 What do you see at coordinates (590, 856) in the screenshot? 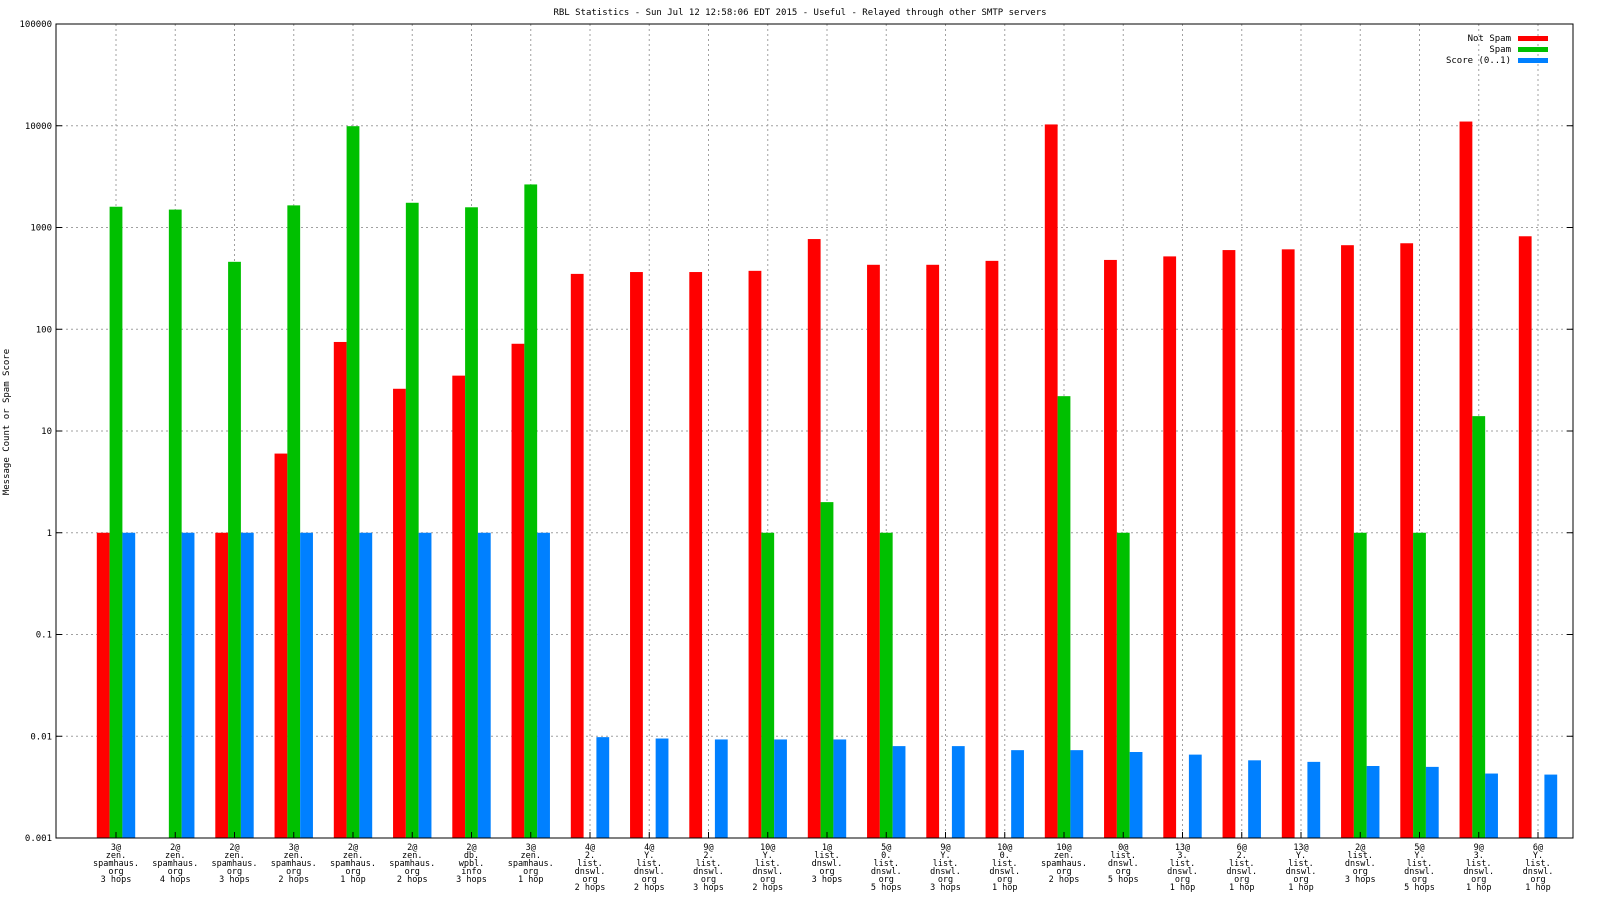
I see `x-tick-label-line: 2.` at bounding box center [590, 856].